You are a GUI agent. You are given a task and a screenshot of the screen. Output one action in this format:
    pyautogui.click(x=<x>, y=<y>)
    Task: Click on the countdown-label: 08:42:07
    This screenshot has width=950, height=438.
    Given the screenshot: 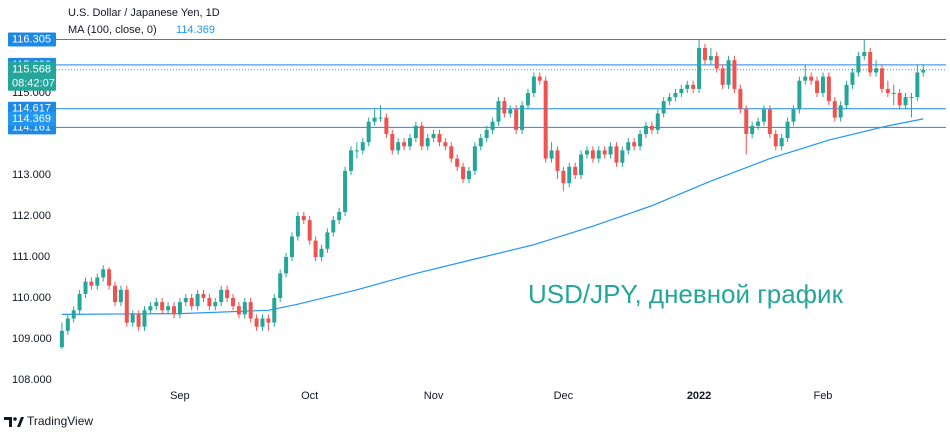 What is the action you would take?
    pyautogui.click(x=33, y=84)
    